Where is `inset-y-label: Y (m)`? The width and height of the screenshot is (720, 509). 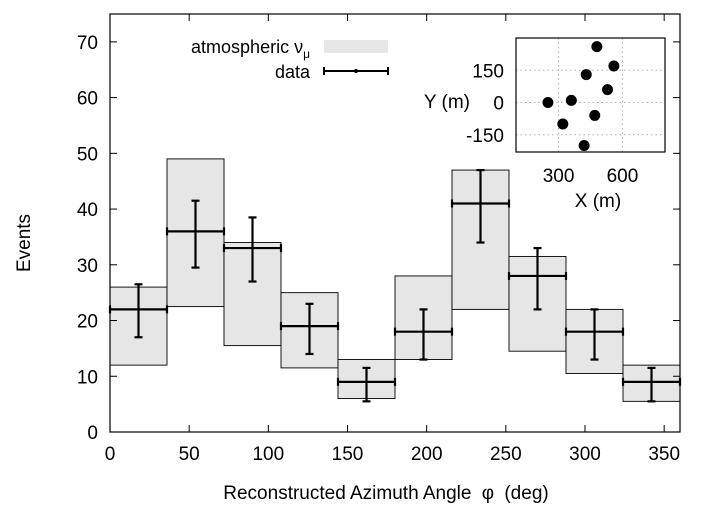 inset-y-label: Y (m) is located at coordinates (447, 102).